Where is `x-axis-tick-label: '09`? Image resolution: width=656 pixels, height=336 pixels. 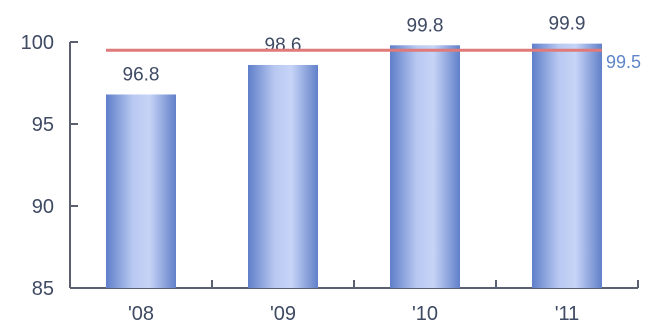 x-axis-tick-label: '09 is located at coordinates (283, 314).